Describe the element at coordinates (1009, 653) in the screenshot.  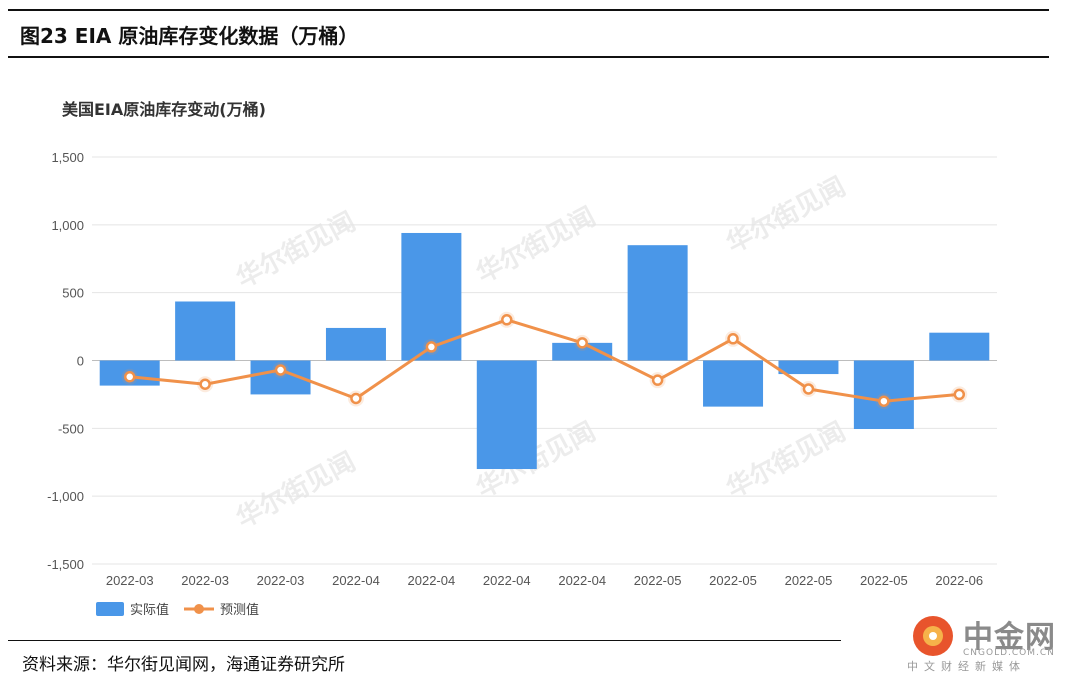
I see `logo-url: CNGOLD.COM.CN` at that location.